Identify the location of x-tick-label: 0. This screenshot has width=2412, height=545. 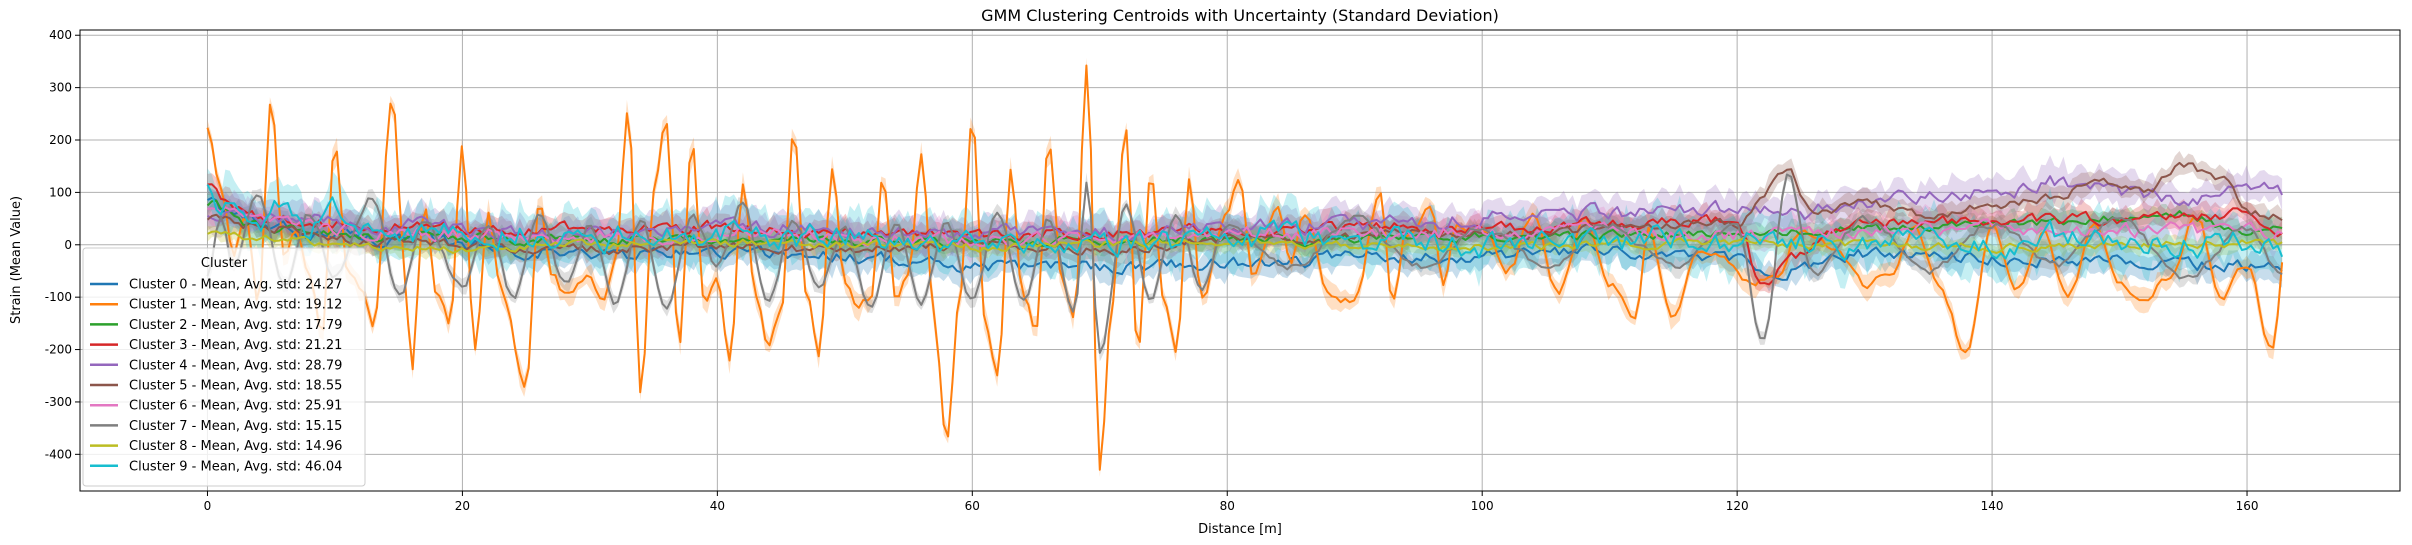
(208, 506).